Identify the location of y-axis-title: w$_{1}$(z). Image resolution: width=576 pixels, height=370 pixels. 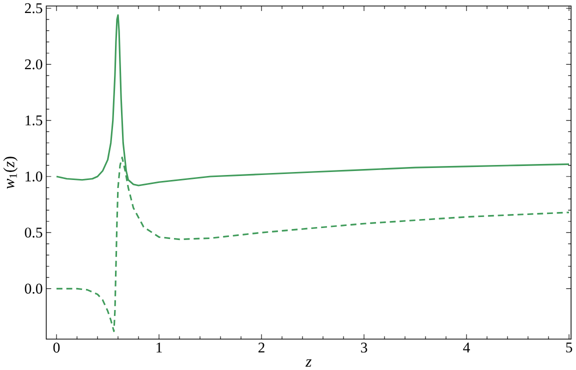
(10, 172).